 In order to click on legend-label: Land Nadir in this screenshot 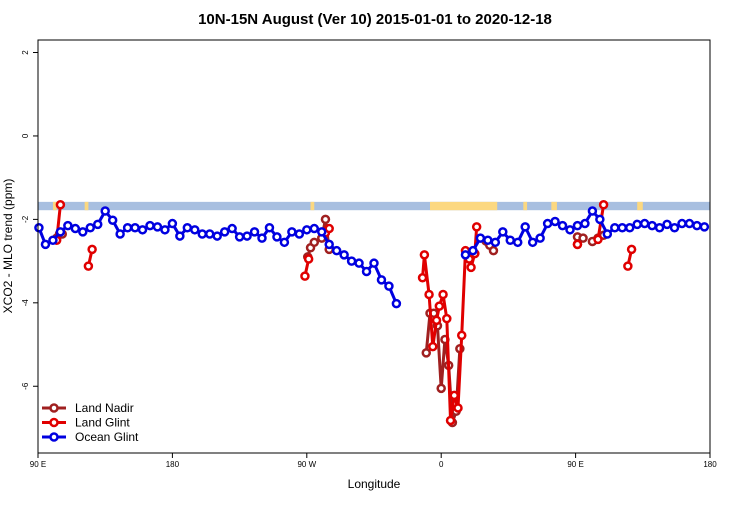, I will do `click(104, 408)`.